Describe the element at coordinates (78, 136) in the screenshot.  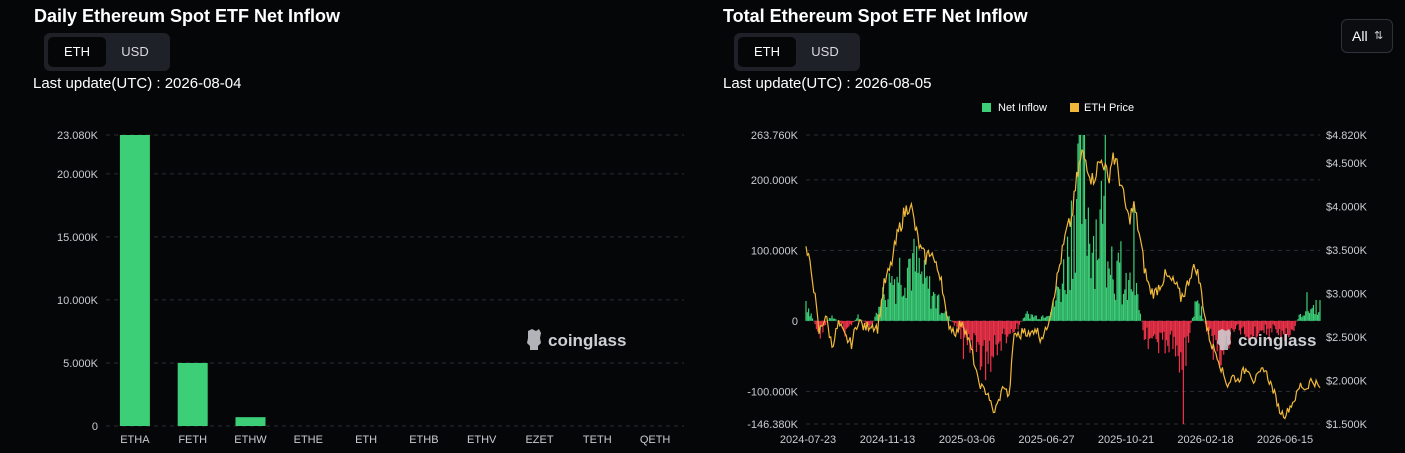
I see `y-tick-label: 23.080K` at that location.